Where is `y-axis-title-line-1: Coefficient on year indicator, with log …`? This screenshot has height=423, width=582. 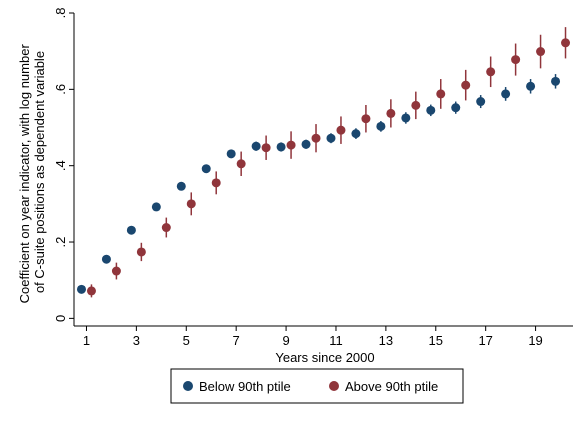 y-axis-title-line-1: Coefficient on year indicator, with log … is located at coordinates (24, 174).